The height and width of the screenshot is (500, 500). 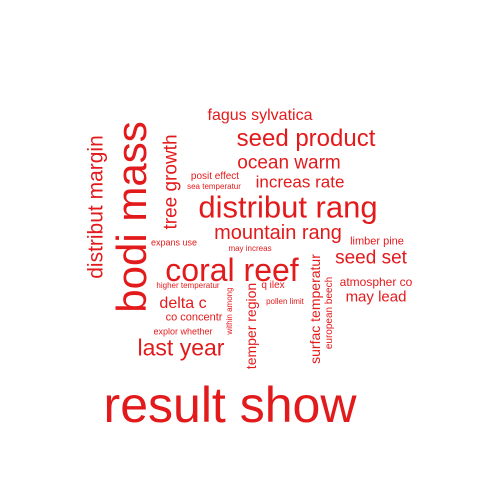 What do you see at coordinates (232, 270) in the screenshot?
I see `word-coral-reef: coral reef` at bounding box center [232, 270].